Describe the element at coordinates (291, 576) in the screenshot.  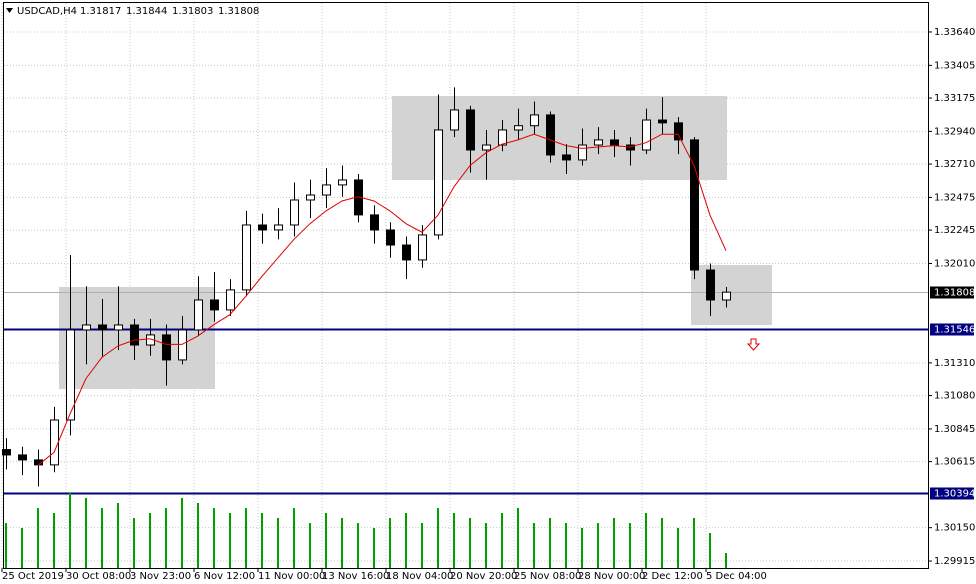
I see `x-tick-label: 11 Nov 00:00` at that location.